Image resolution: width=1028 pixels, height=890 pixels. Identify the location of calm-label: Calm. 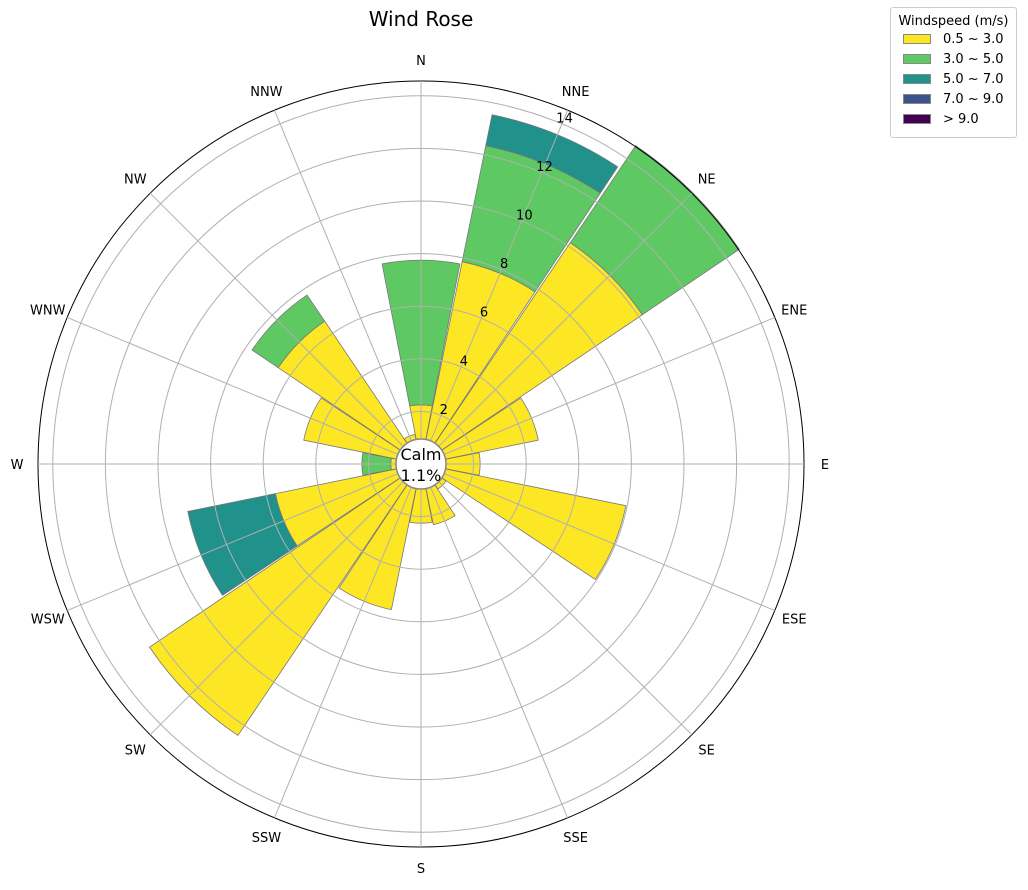
(420, 454).